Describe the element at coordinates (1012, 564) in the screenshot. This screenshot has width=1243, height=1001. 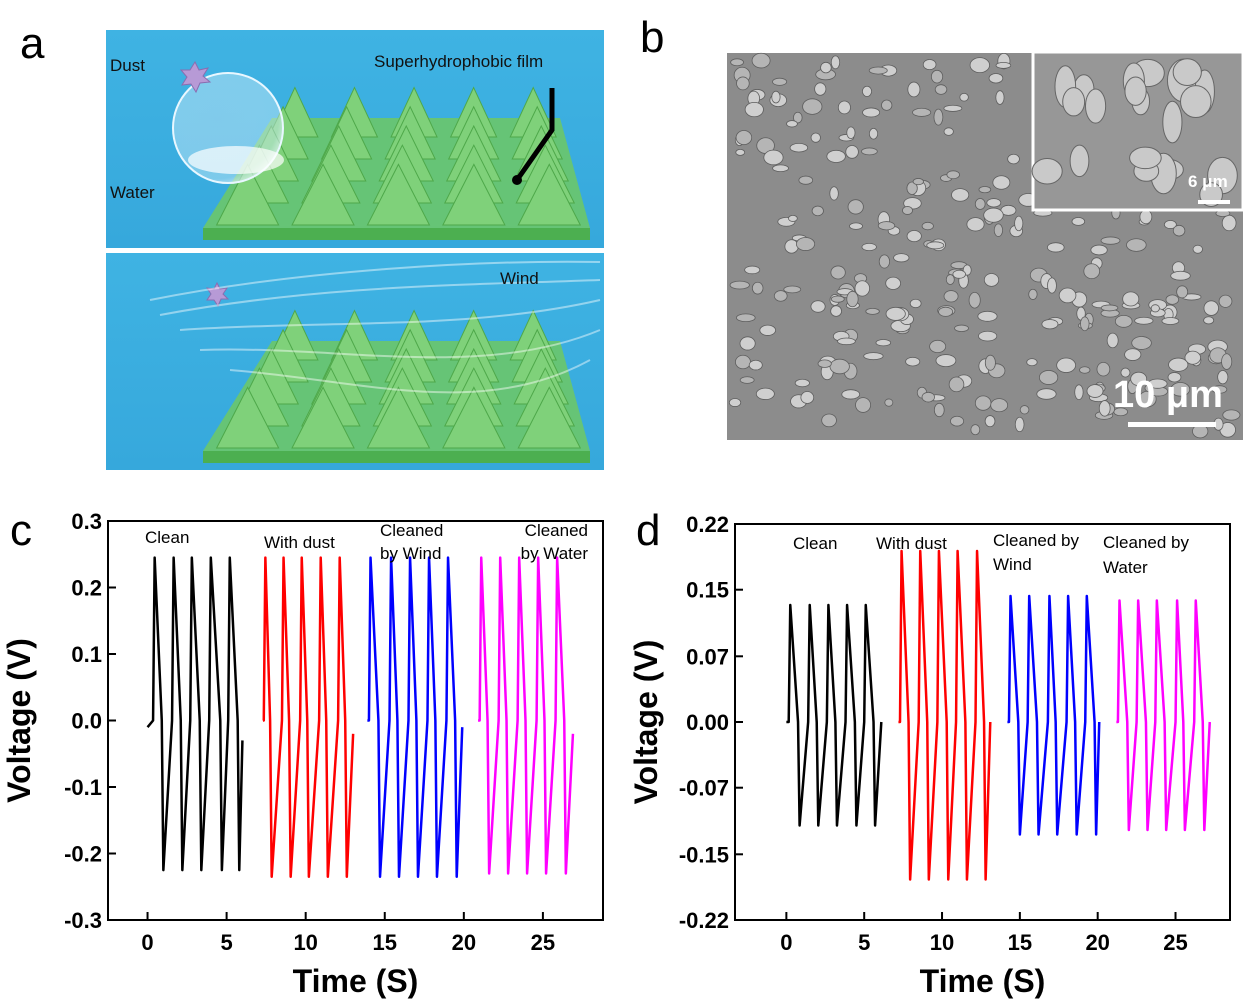
I see `annotation: Wind` at that location.